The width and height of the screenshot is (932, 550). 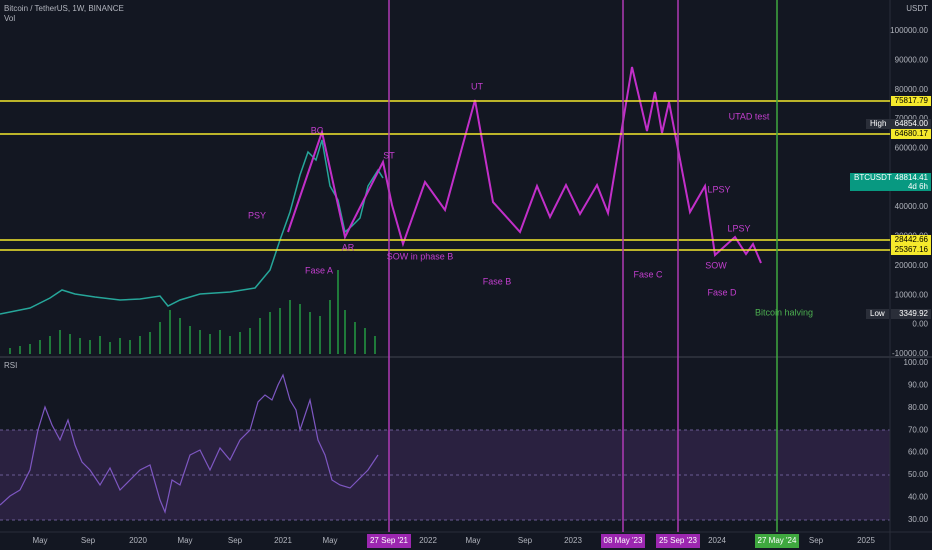 What do you see at coordinates (477, 86) in the screenshot?
I see `annotation: UT` at bounding box center [477, 86].